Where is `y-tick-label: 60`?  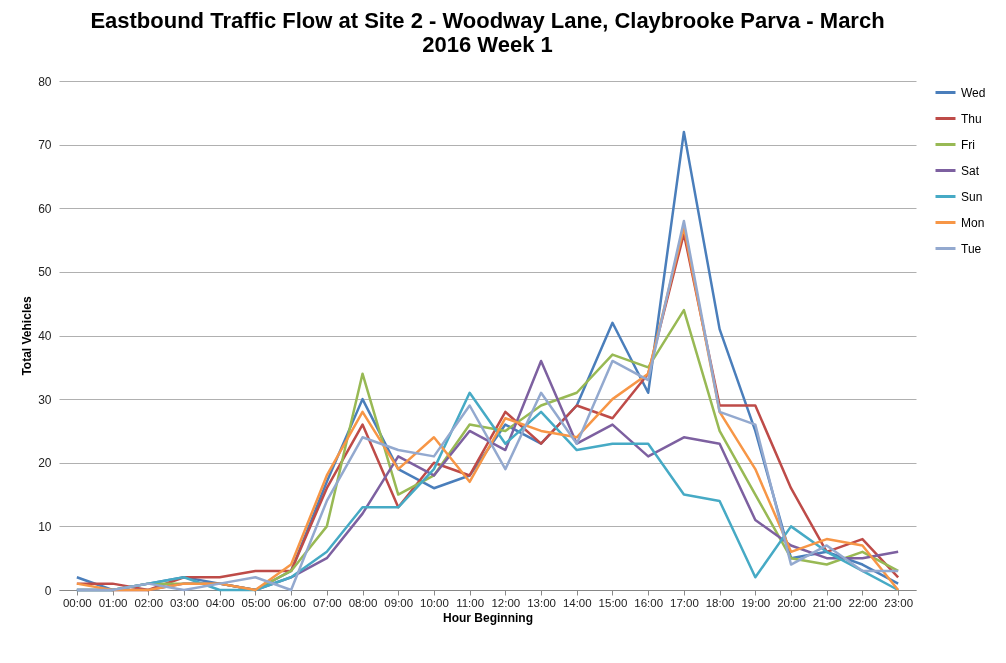
y-tick-label: 60 is located at coordinates (45, 208).